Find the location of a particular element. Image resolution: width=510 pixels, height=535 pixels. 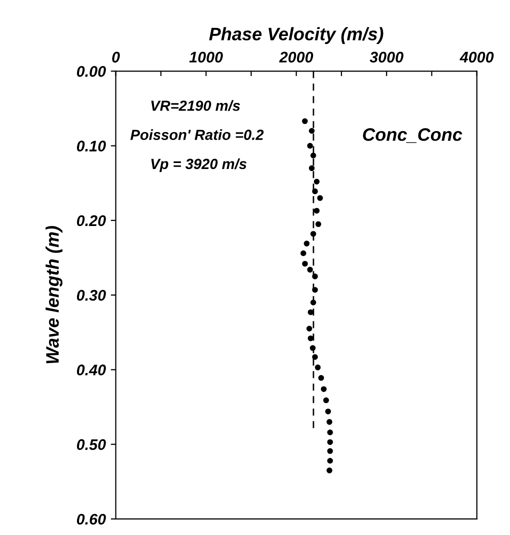

x-tick-label: 2000 is located at coordinates (296, 57).